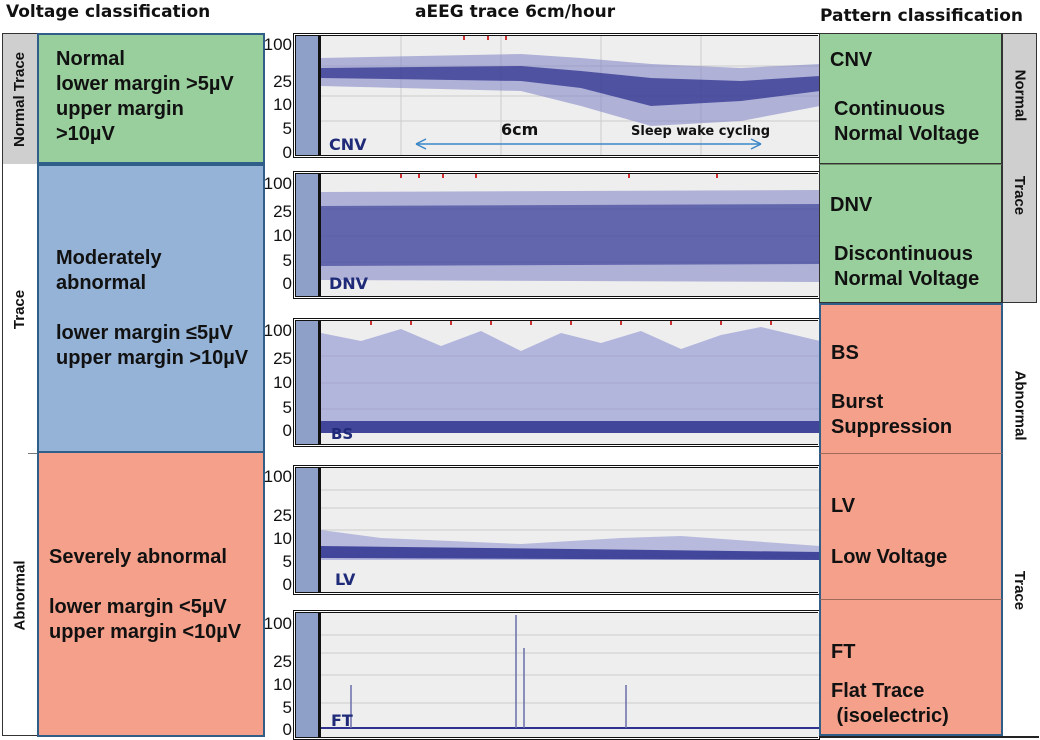  What do you see at coordinates (342, 434) in the screenshot?
I see `pattern-tag-bs: BS` at bounding box center [342, 434].